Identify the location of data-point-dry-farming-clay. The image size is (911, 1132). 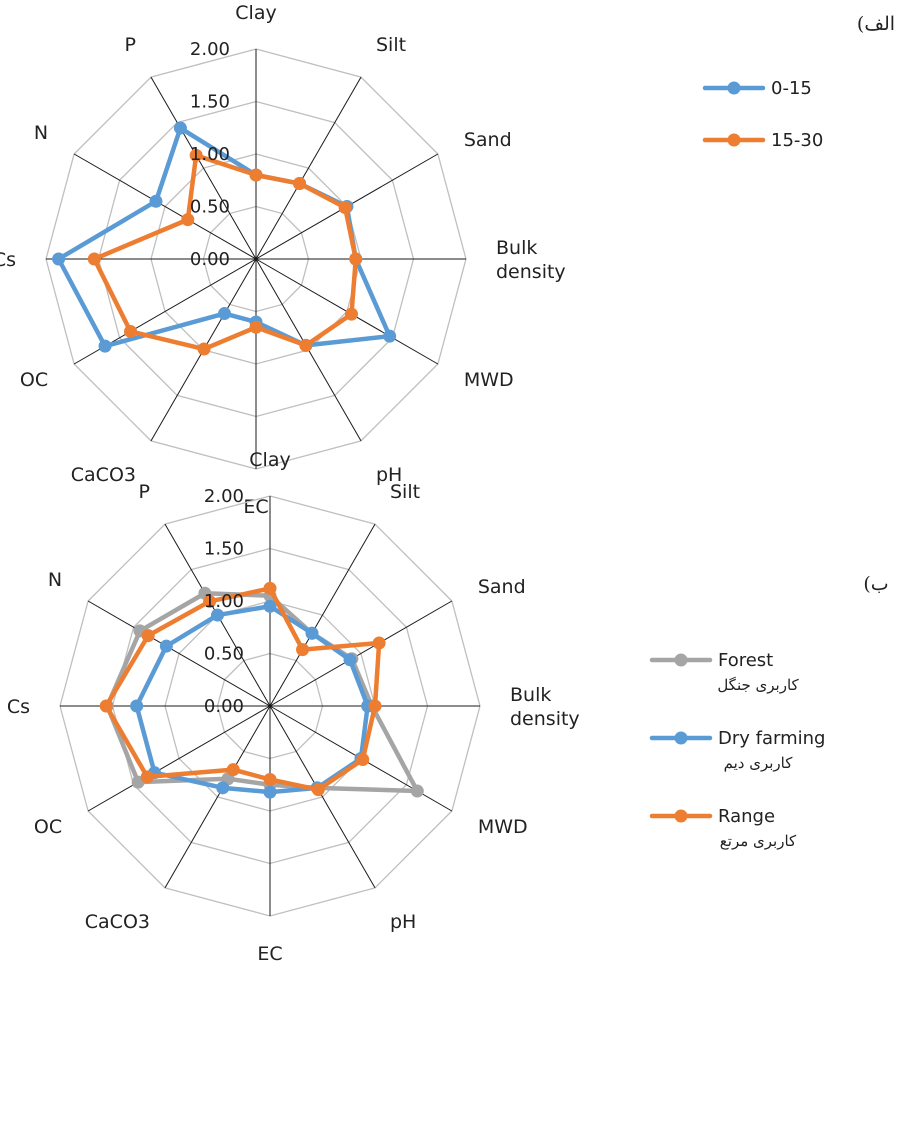
(270, 606).